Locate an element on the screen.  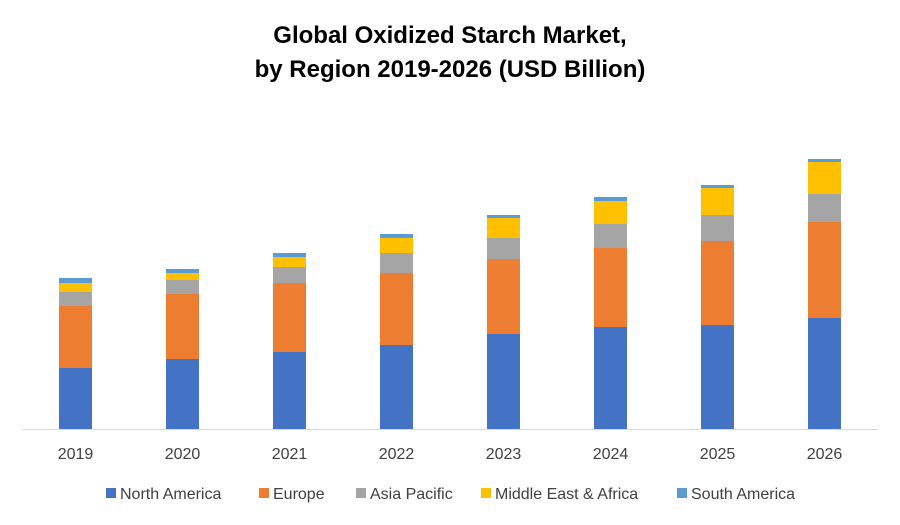
bar-segment-south-america-2022 is located at coordinates (396, 236).